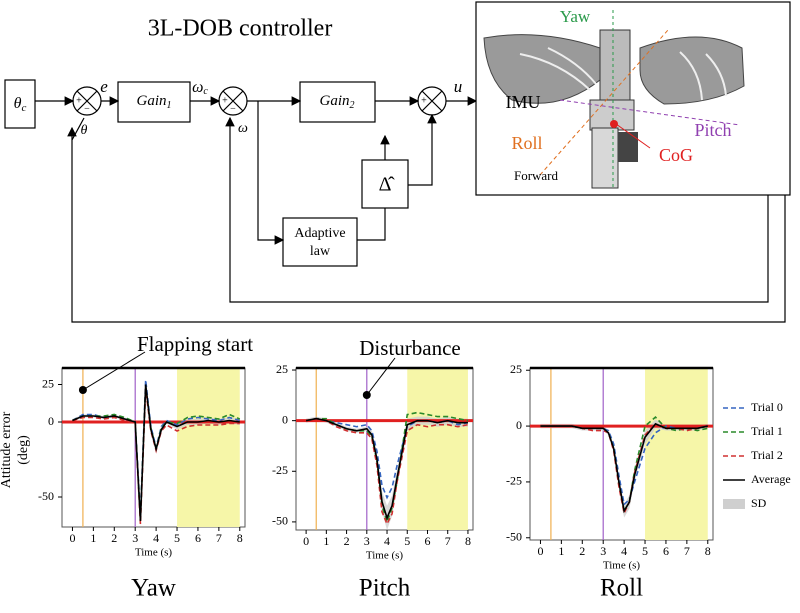  What do you see at coordinates (759, 503) in the screenshot?
I see `legend-label: SD` at bounding box center [759, 503].